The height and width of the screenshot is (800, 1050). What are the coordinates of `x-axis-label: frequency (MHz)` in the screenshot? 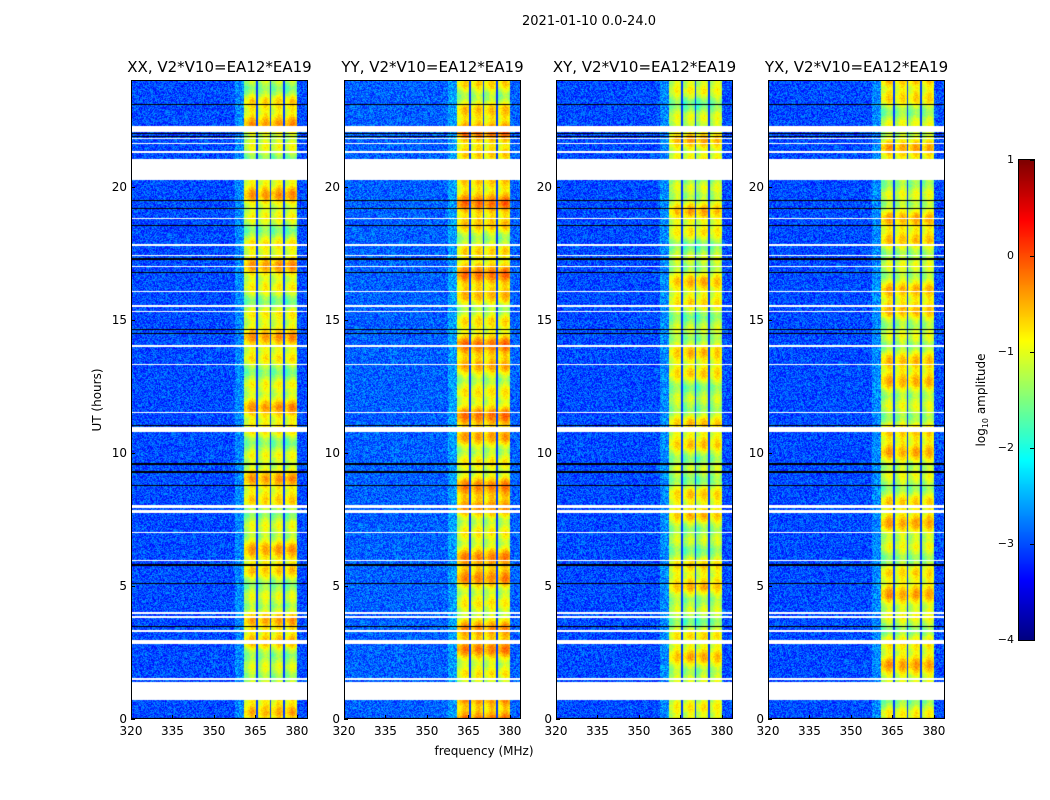 It's located at (484, 751).